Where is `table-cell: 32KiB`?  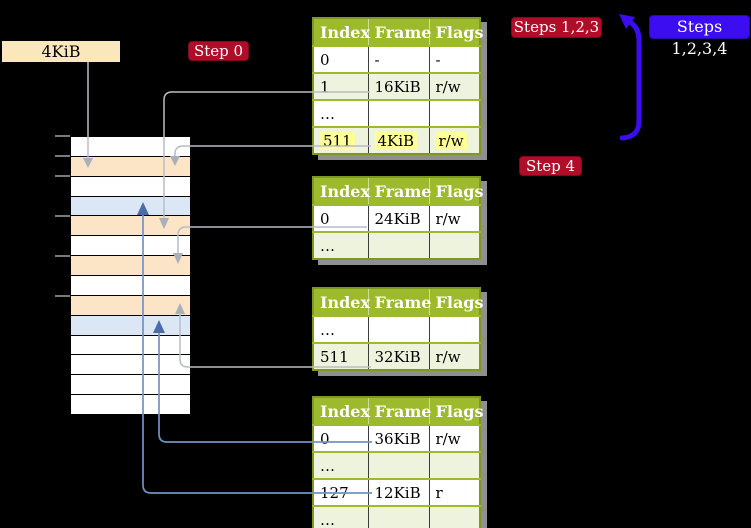
table-cell: 32KiB is located at coordinates (398, 356).